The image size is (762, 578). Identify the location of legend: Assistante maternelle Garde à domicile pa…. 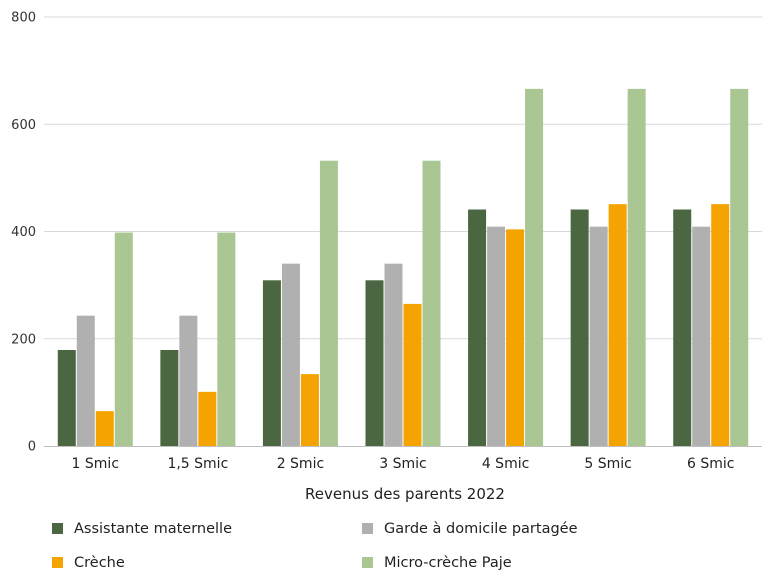
(315, 546).